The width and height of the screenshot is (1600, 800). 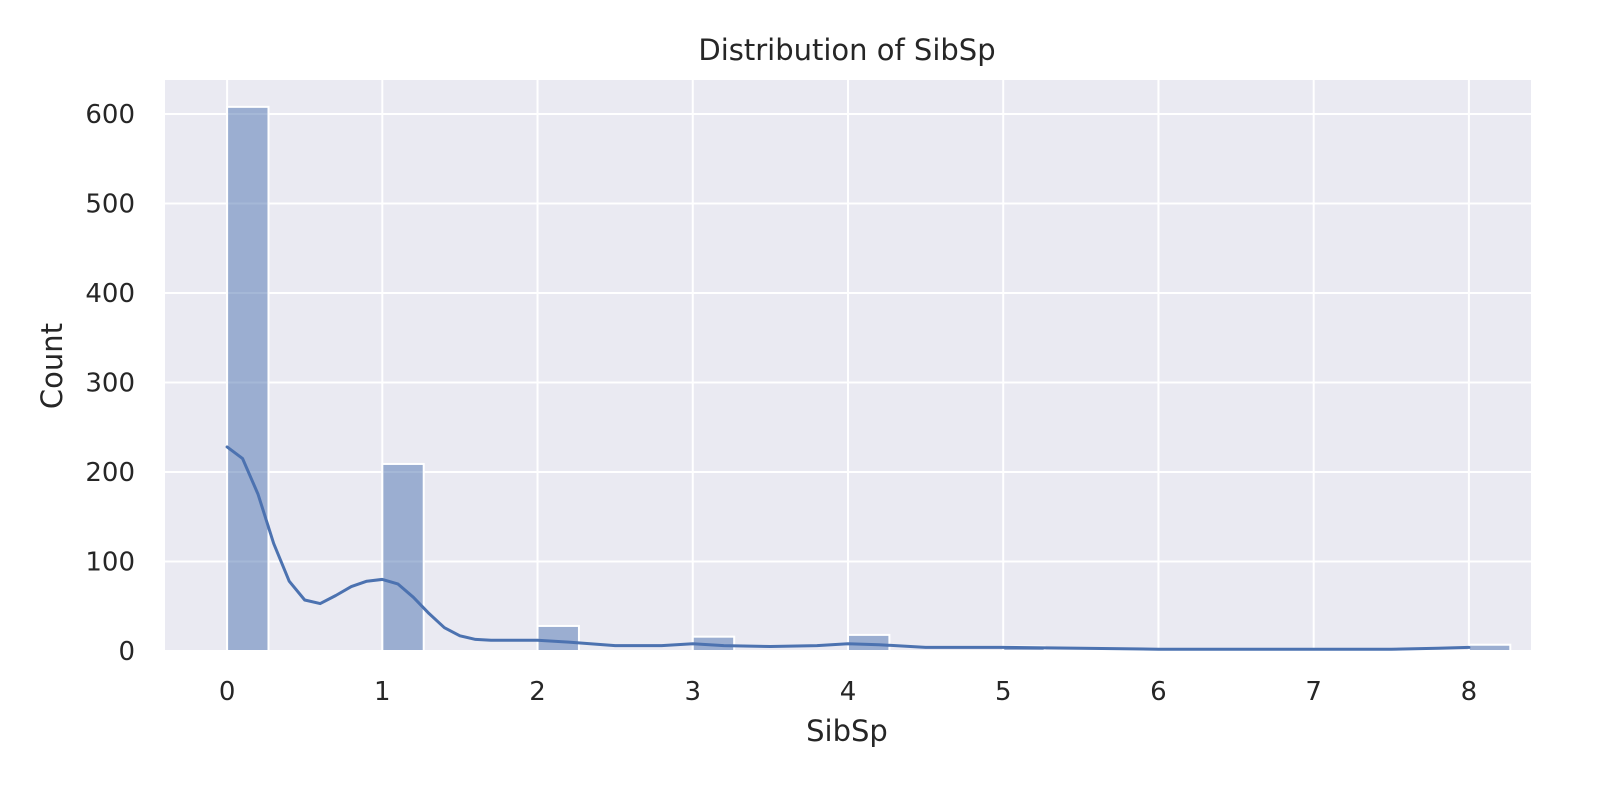 I want to click on x-tick-label: 7, so click(x=1313, y=692).